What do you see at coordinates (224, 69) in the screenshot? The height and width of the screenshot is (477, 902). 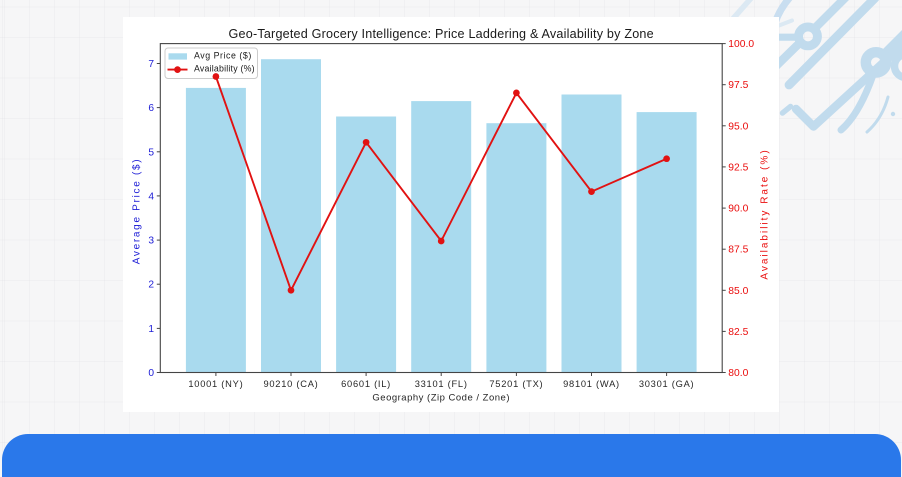 I see `svg-text: Availability (%)` at bounding box center [224, 69].